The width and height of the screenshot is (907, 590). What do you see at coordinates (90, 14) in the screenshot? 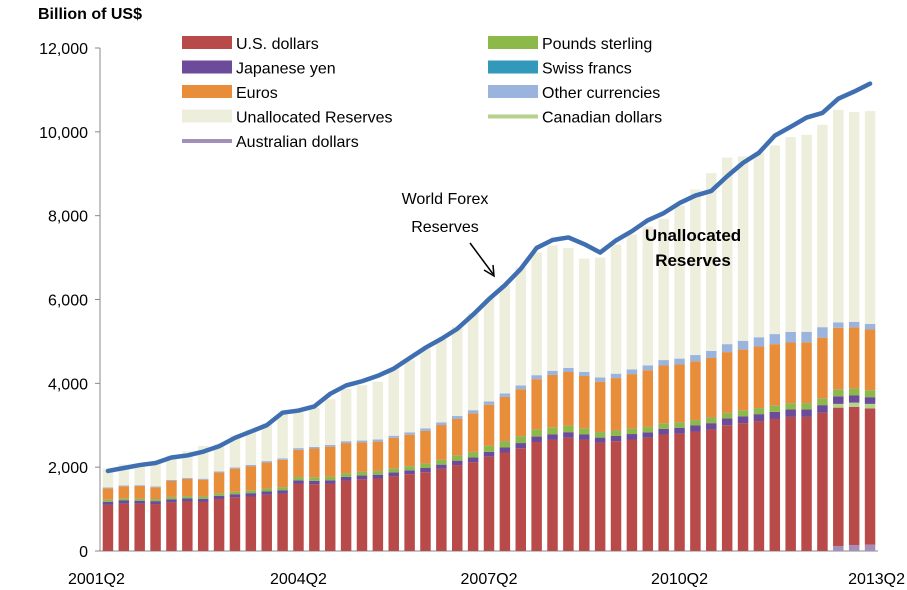
I see `unit-label: Billion of US$` at bounding box center [90, 14].